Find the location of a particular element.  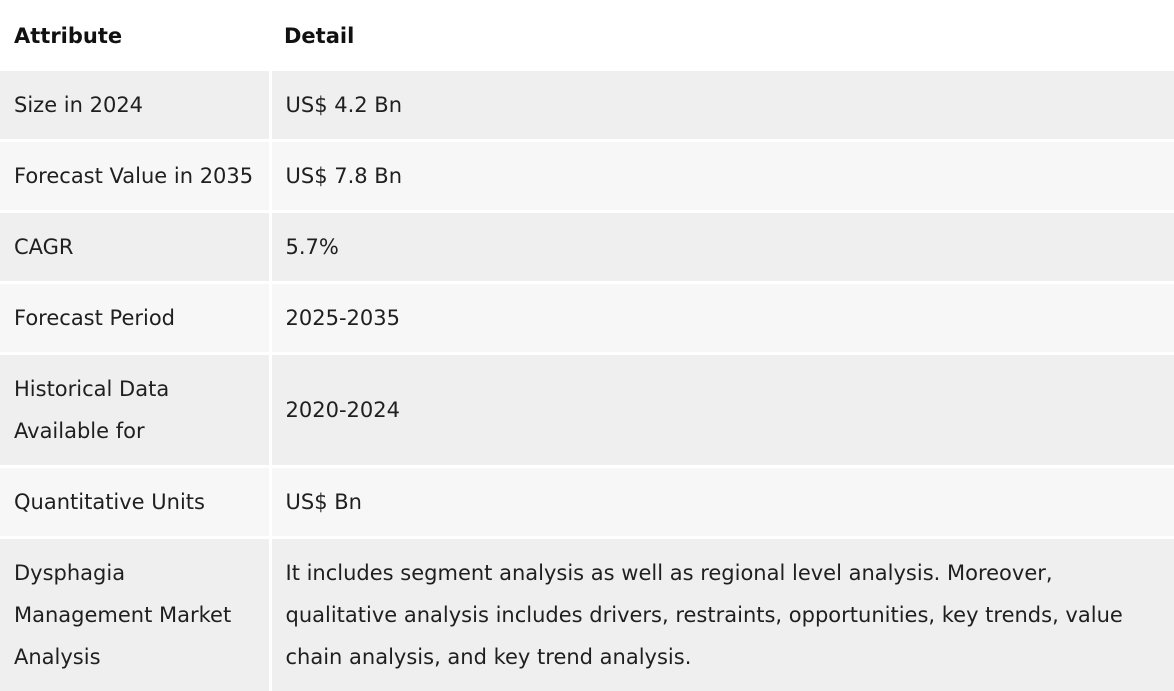

detail-cell: US$ 7.8 Bn is located at coordinates (722, 176).